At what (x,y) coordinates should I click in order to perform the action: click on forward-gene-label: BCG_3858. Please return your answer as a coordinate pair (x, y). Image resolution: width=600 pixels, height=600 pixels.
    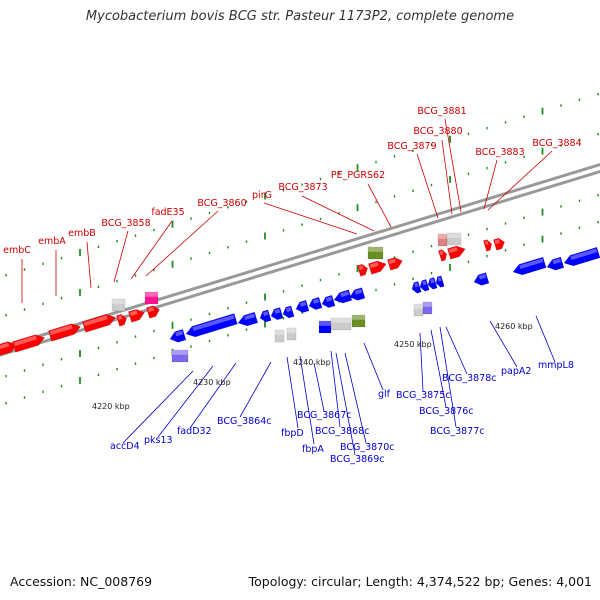
    Looking at the image, I should click on (125, 223).